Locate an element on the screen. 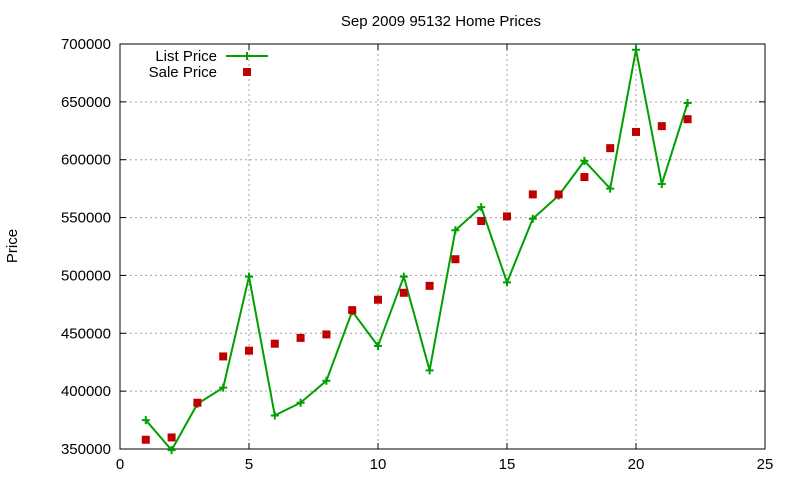 This screenshot has height=480, width=800. legend-marker-sale-price is located at coordinates (247, 72).